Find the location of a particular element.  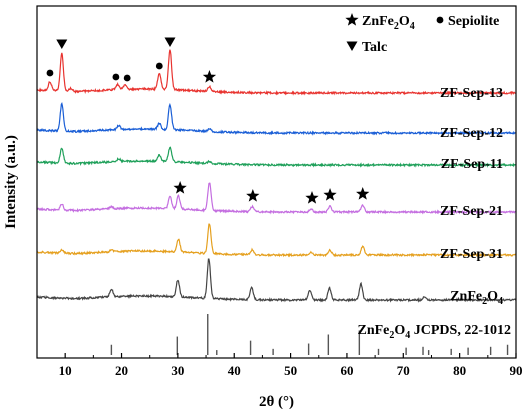

x-axis-ticks: 10 20 30 40 50 60 70 80 90 is located at coordinates (291, 365).